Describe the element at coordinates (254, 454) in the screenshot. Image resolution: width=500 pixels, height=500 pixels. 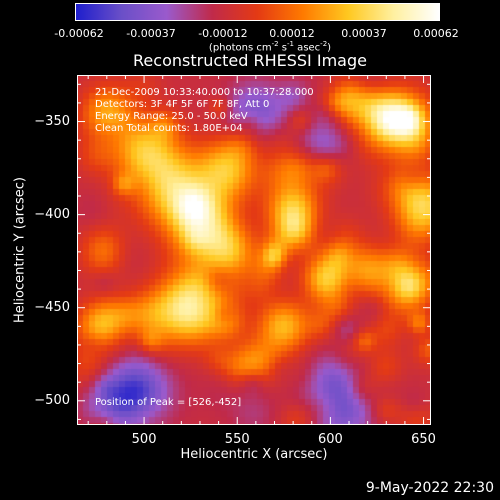
I see `x-axis-label: Heliocentric X (arcsec)` at that location.